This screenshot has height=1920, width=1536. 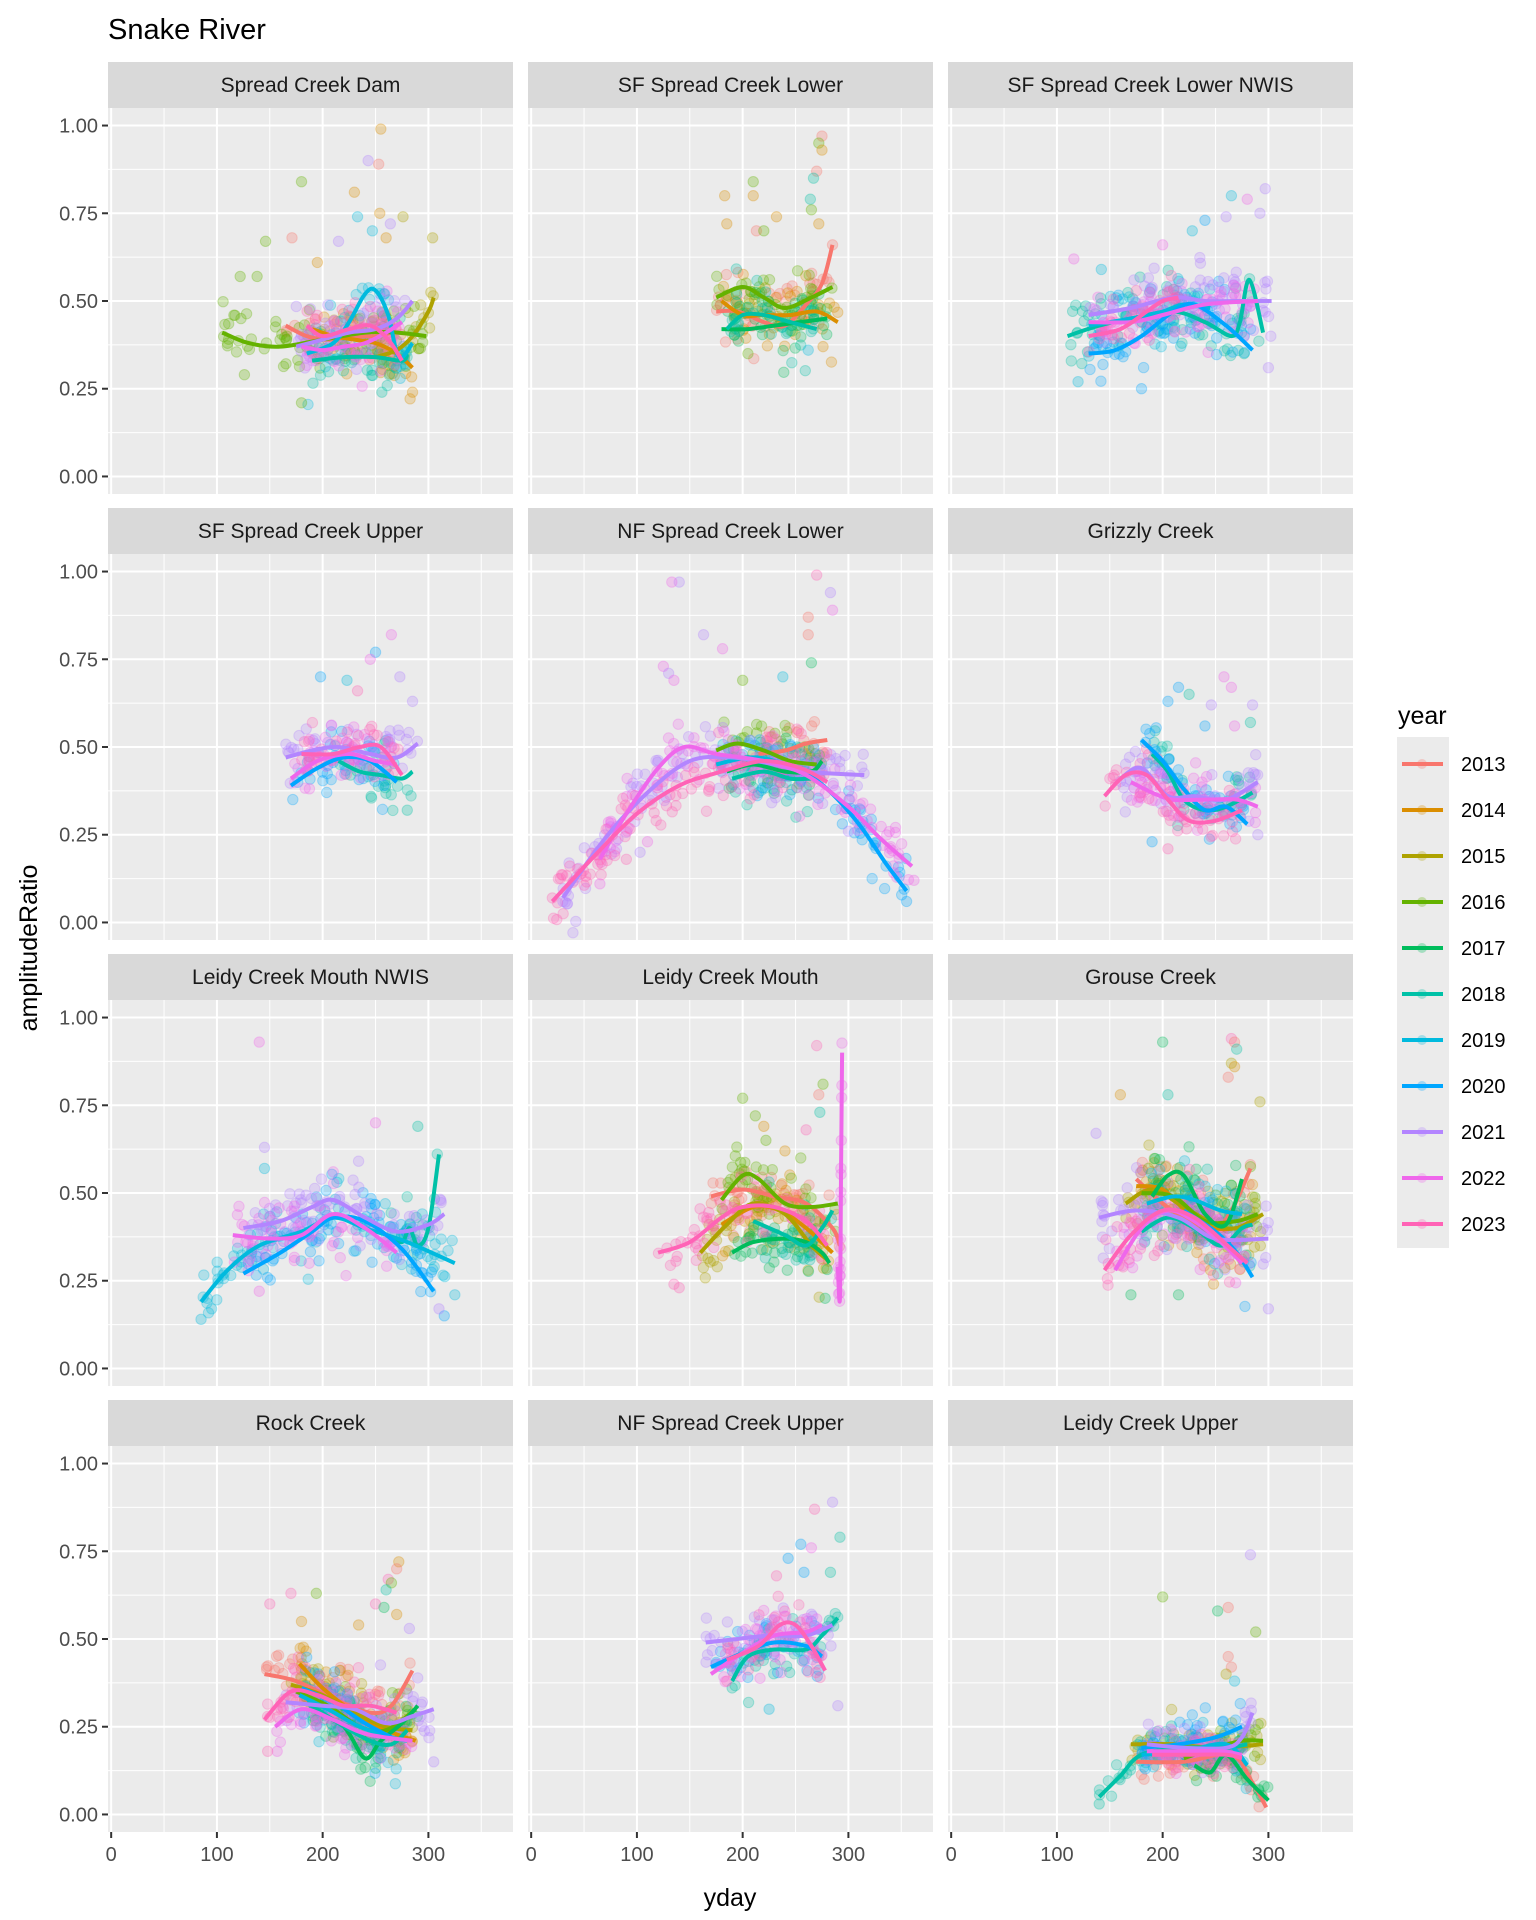 I want to click on x-tick-label: 100, so click(x=1056, y=1855).